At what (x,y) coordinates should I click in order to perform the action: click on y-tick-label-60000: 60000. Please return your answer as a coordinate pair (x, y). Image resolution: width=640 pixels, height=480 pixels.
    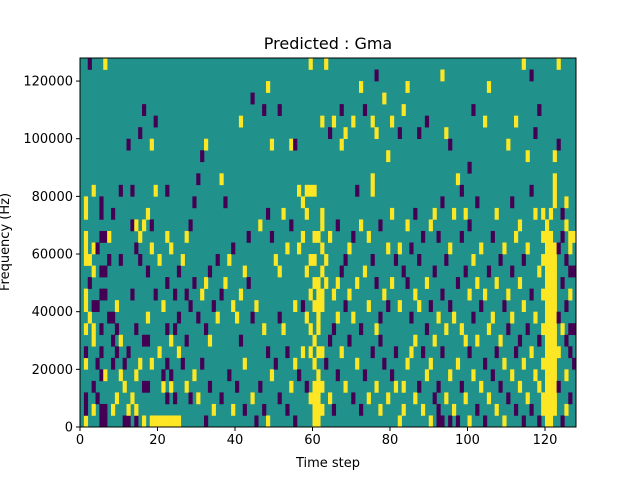
    Looking at the image, I should click on (52, 255).